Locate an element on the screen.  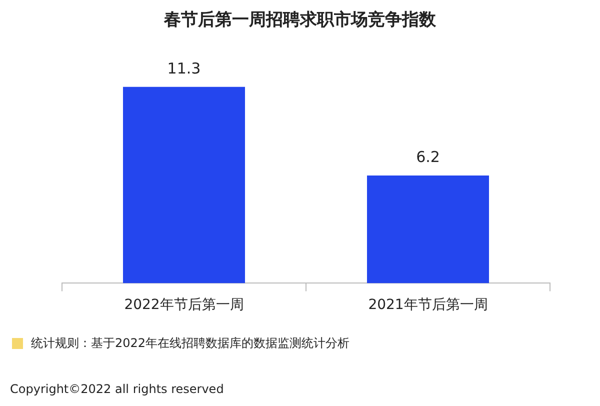
chart-title: 春节后第一周招聘求职市场竞争指数 is located at coordinates (299, 20).